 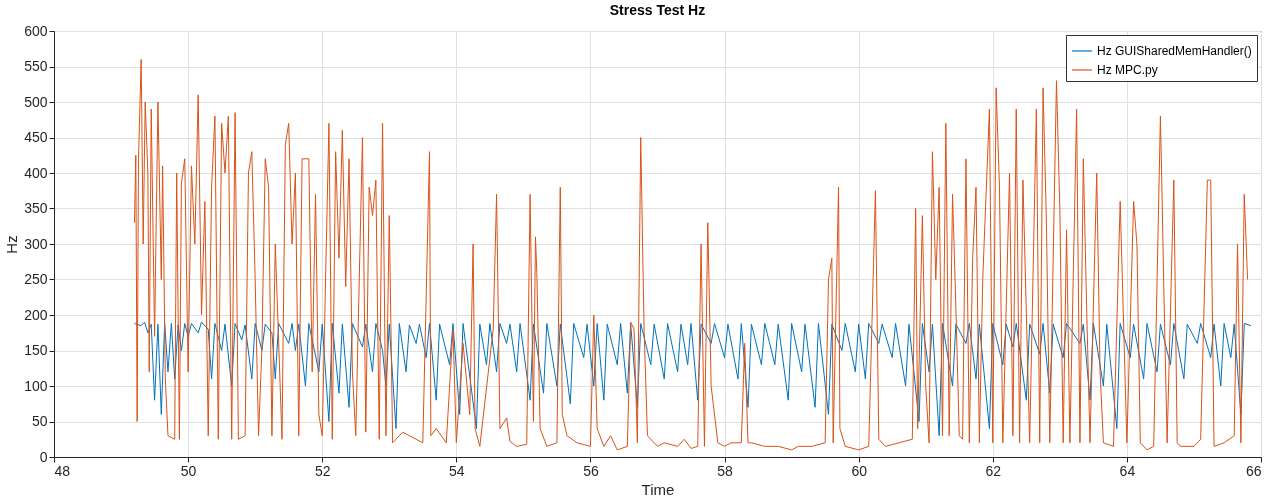 What do you see at coordinates (36, 314) in the screenshot?
I see `y-tick-label: 200` at bounding box center [36, 314].